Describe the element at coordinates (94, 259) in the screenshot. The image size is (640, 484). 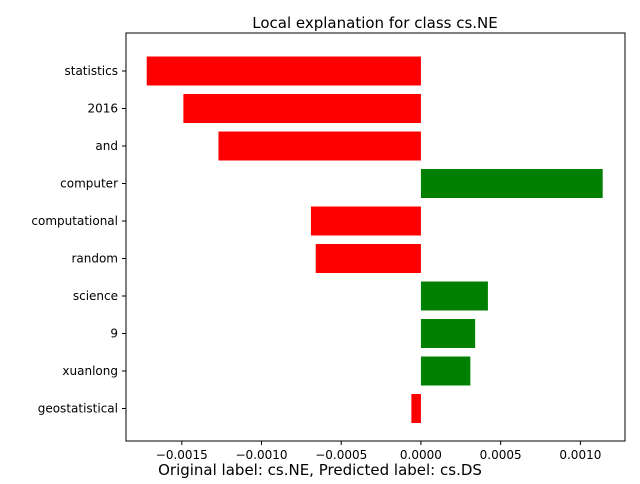
I see `y-tick-label: random` at that location.